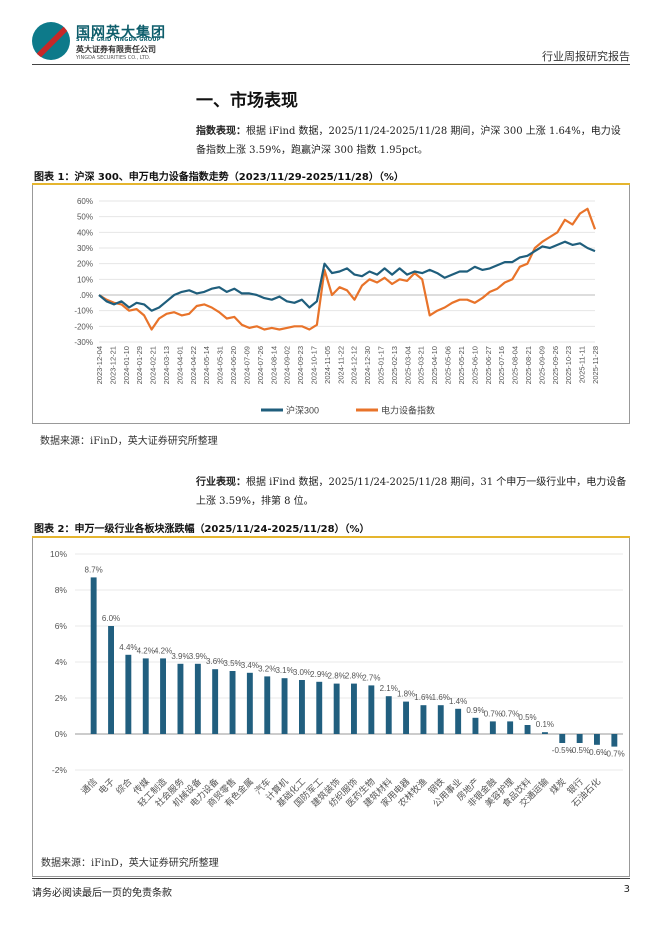 This screenshot has width=662, height=936. Describe the element at coordinates (99, 365) in the screenshot. I see `line-chart-x-tick-label: 2023-12-04` at that location.